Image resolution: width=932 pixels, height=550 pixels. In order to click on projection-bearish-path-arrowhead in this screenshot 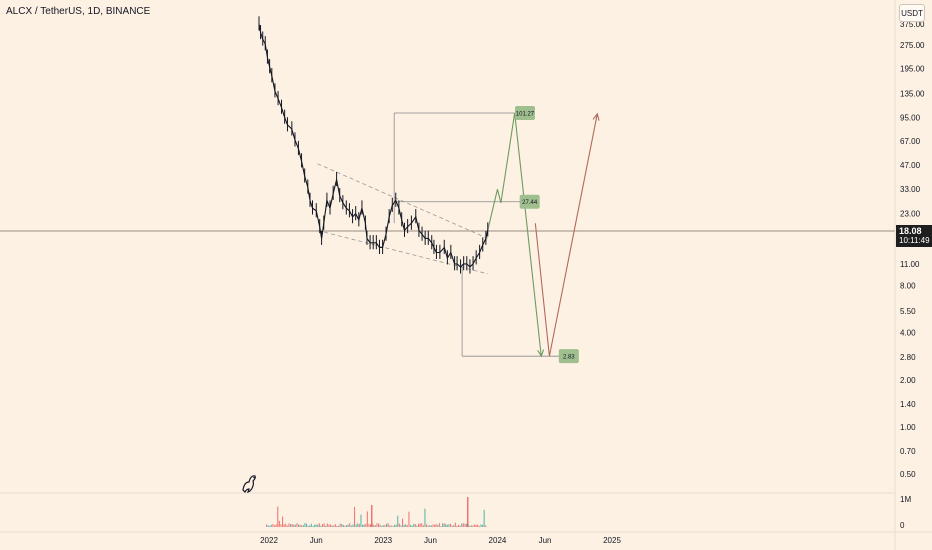, I will do `click(596, 116)`.